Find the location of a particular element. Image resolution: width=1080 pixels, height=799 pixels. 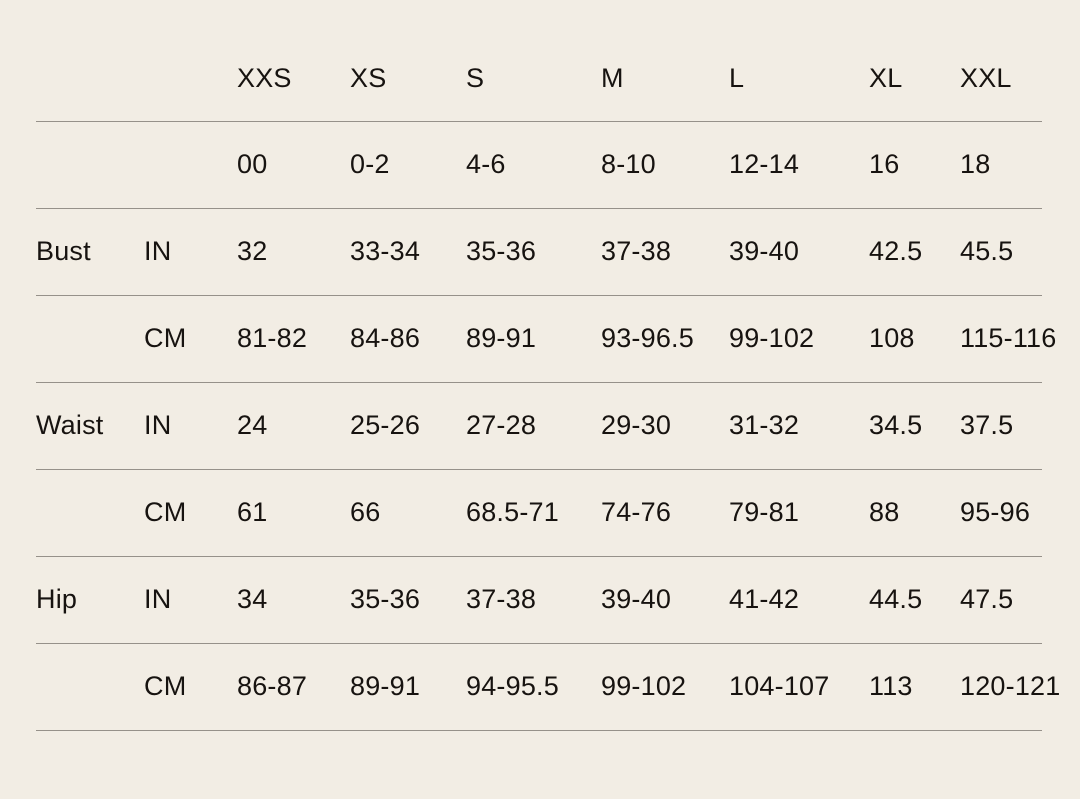

size-header-xs: XS is located at coordinates (408, 61).